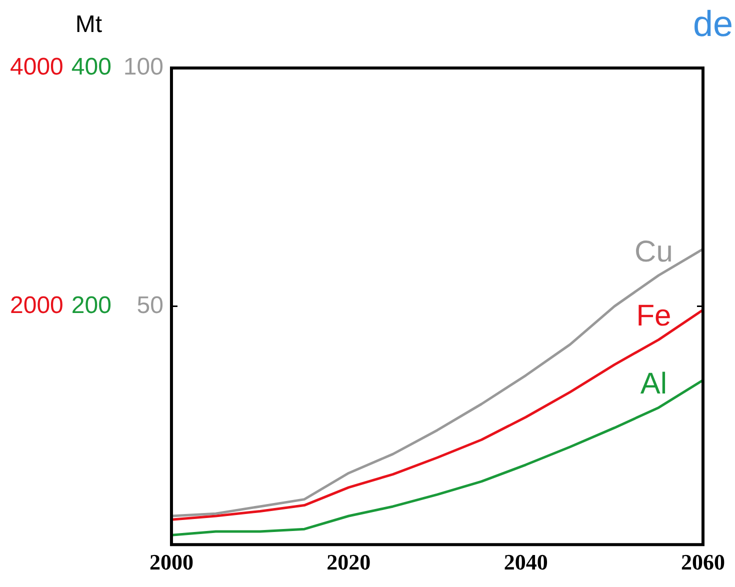 This screenshot has width=735, height=587. What do you see at coordinates (348, 561) in the screenshot?
I see `x-tick-label: 2020` at bounding box center [348, 561].